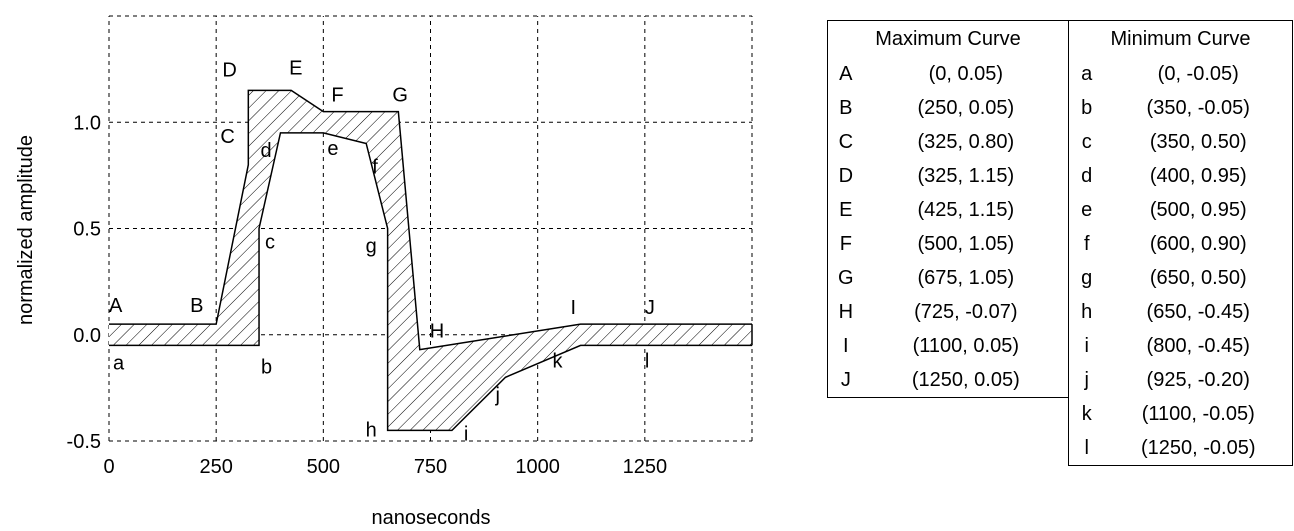 Image resolution: width=1294 pixels, height=531 pixels. I want to click on table-row: E (425, 1.15), so click(948, 210).